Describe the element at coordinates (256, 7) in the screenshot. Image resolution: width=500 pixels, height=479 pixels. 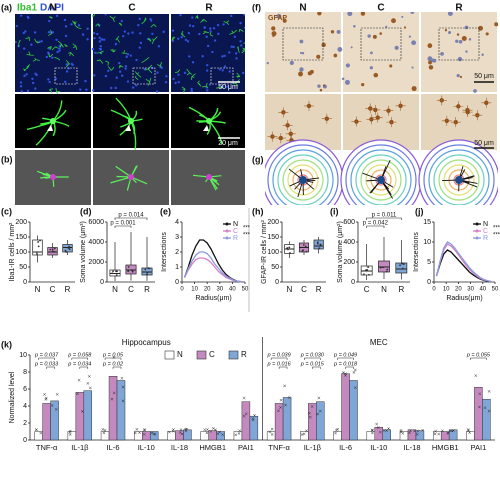
I see `panel-label: (f)` at that location.